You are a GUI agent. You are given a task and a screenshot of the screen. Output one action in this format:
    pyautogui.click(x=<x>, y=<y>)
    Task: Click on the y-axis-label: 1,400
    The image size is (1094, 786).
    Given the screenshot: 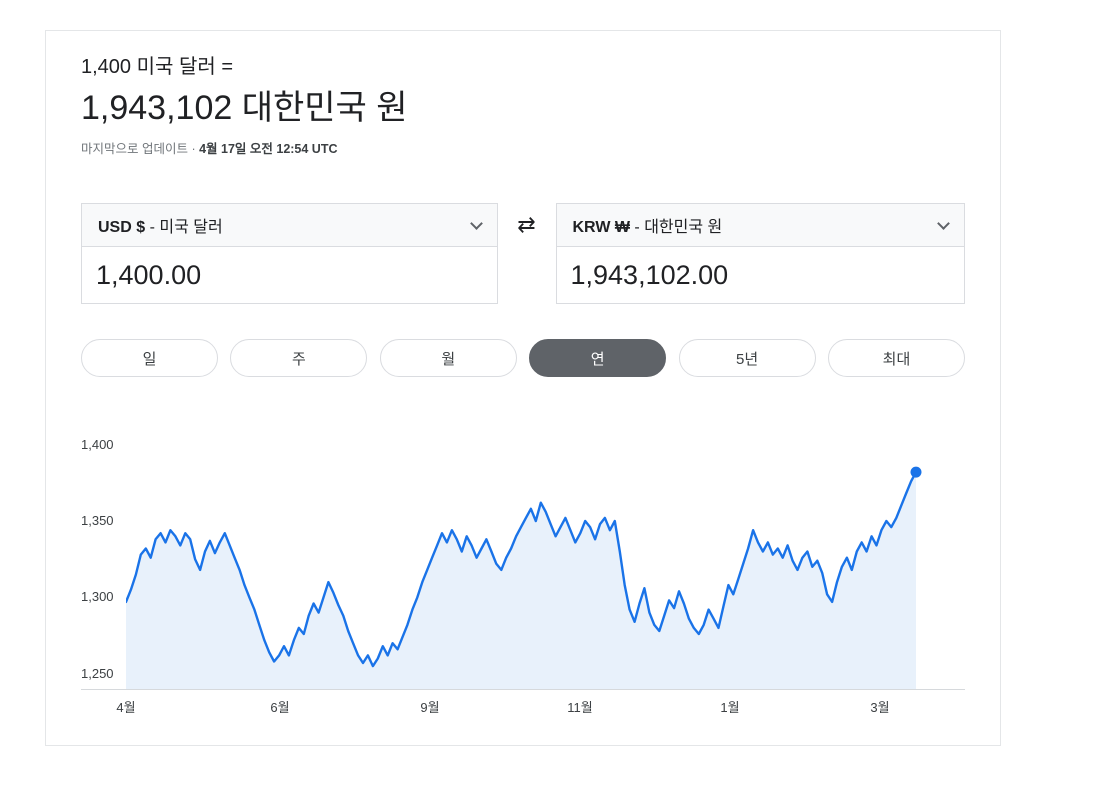 What is the action you would take?
    pyautogui.click(x=97, y=444)
    